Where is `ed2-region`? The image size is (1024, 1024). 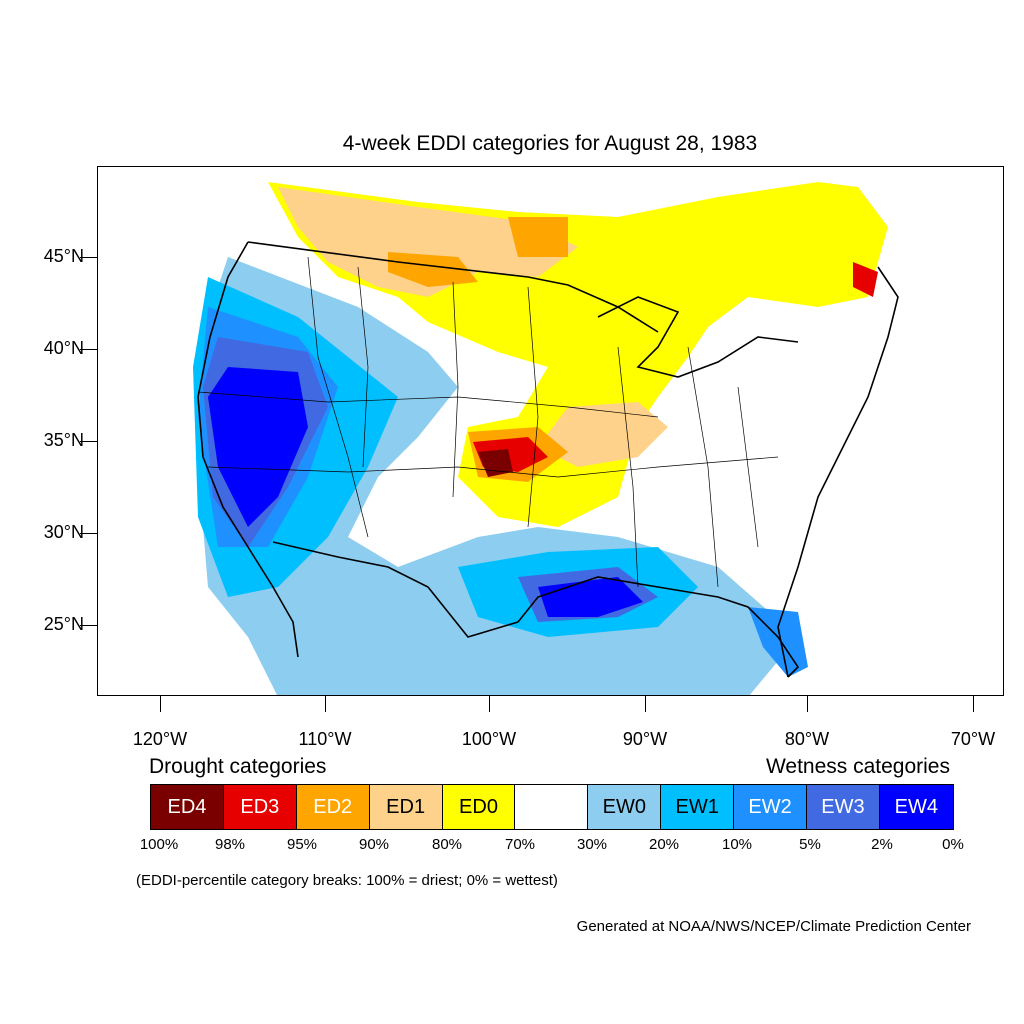
ed2-region is located at coordinates (433, 269).